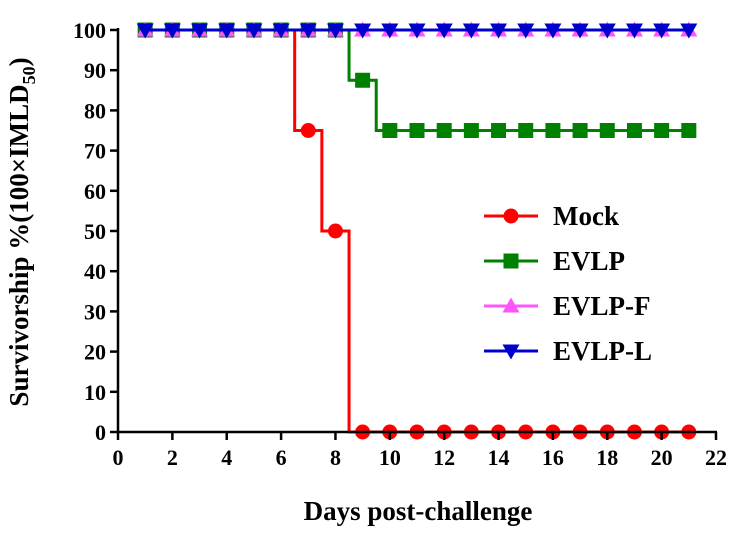  Describe the element at coordinates (390, 457) in the screenshot. I see `x-tick-label: 10` at that location.